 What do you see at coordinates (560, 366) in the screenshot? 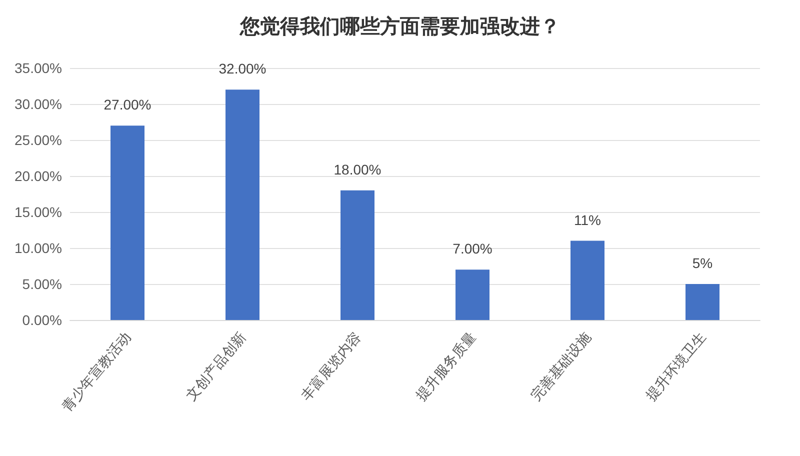
I see `x-tick-label: 完善基础设施` at bounding box center [560, 366].